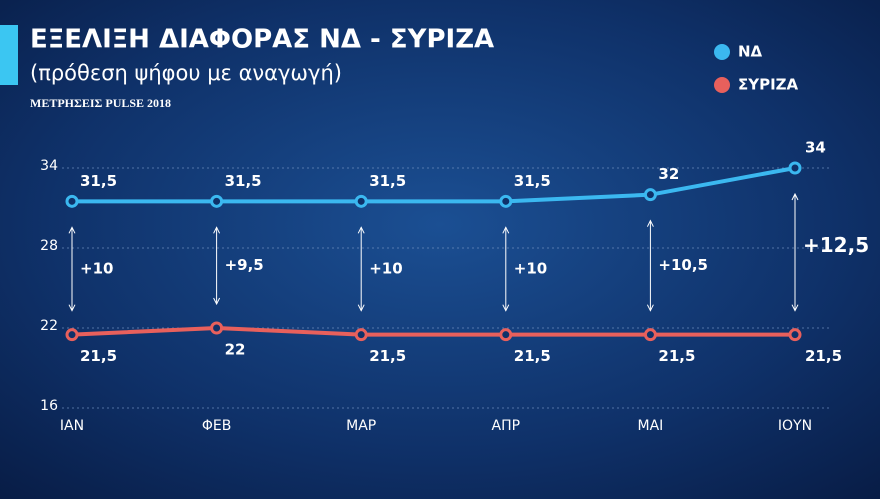  What do you see at coordinates (9, 55) in the screenshot?
I see `accent-bar` at bounding box center [9, 55].